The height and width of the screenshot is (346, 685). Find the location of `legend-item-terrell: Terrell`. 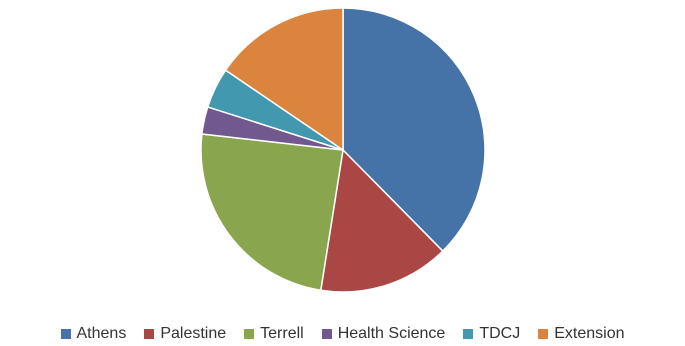

legend-item-terrell: Terrell is located at coordinates (274, 334).